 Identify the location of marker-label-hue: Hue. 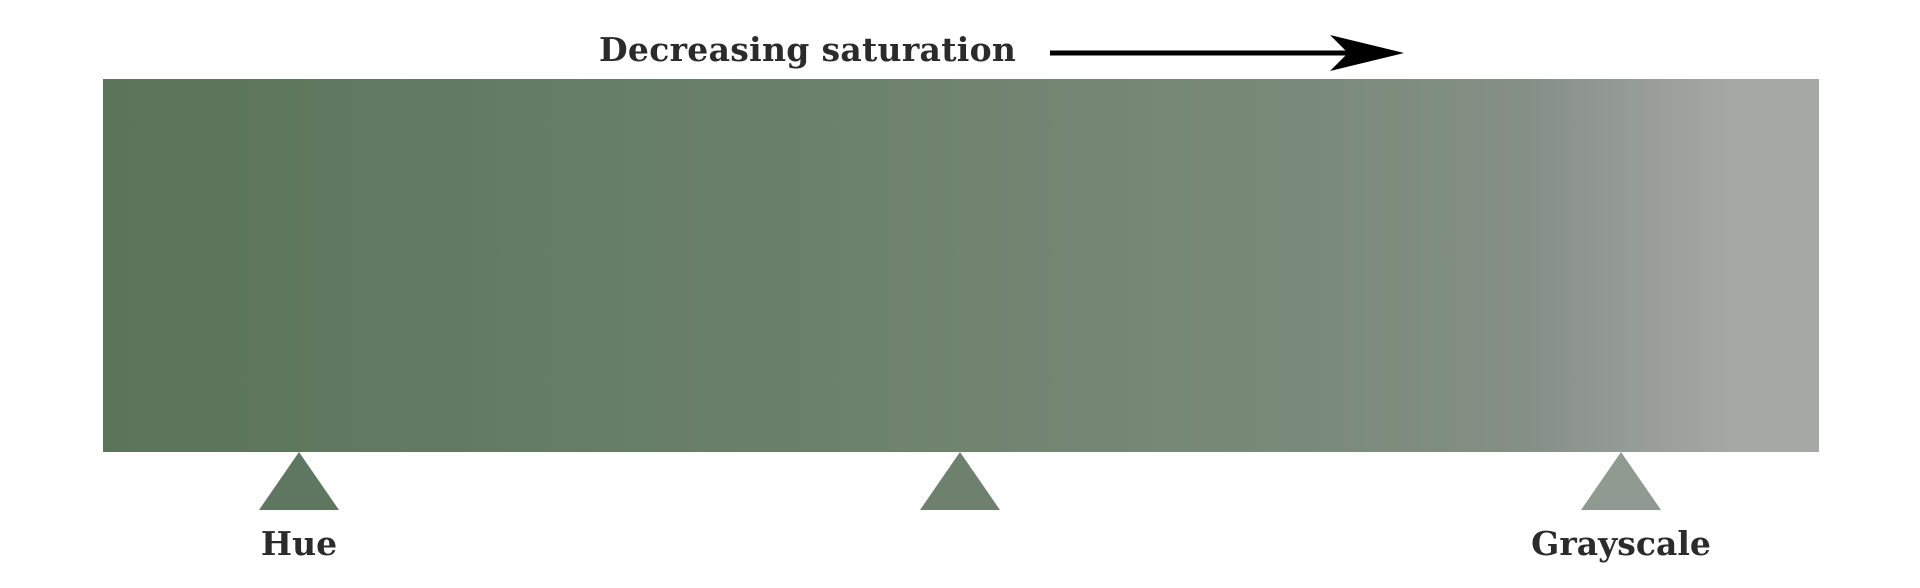
(299, 543).